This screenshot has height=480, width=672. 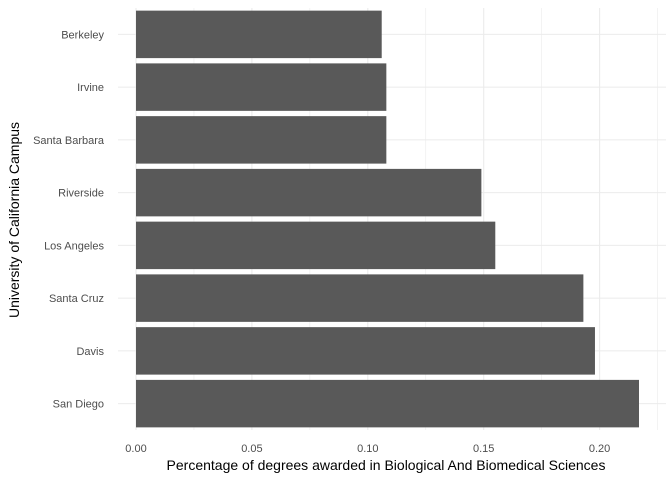 What do you see at coordinates (483, 449) in the screenshot?
I see `x-tick-label: 0.15` at bounding box center [483, 449].